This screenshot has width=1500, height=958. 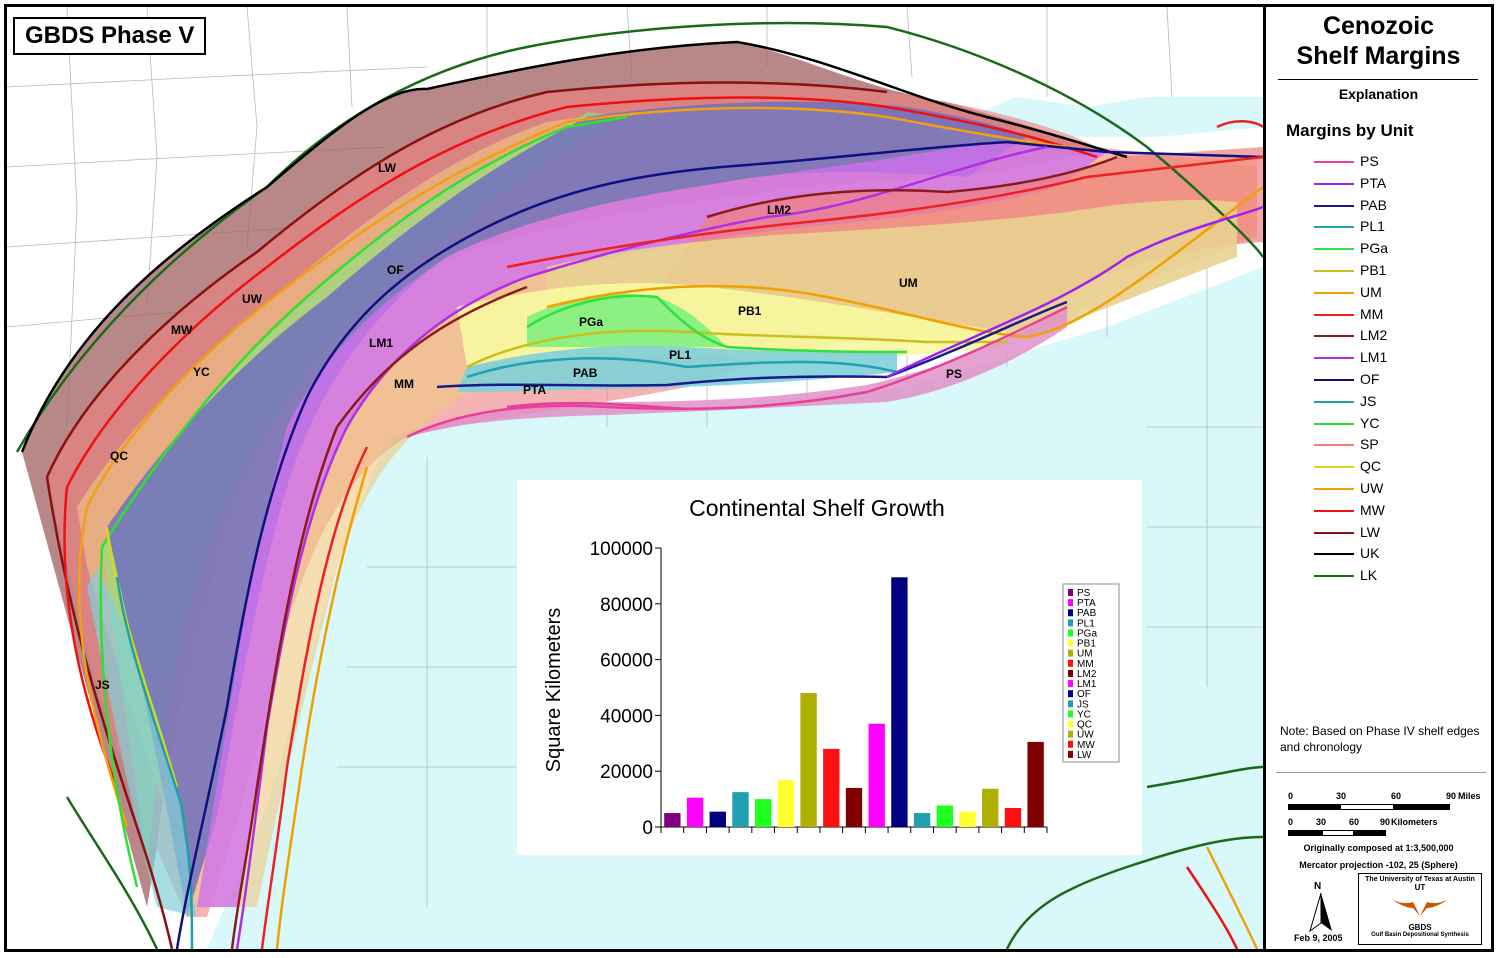 What do you see at coordinates (672, 820) in the screenshot?
I see `chart-bar-ps` at bounding box center [672, 820].